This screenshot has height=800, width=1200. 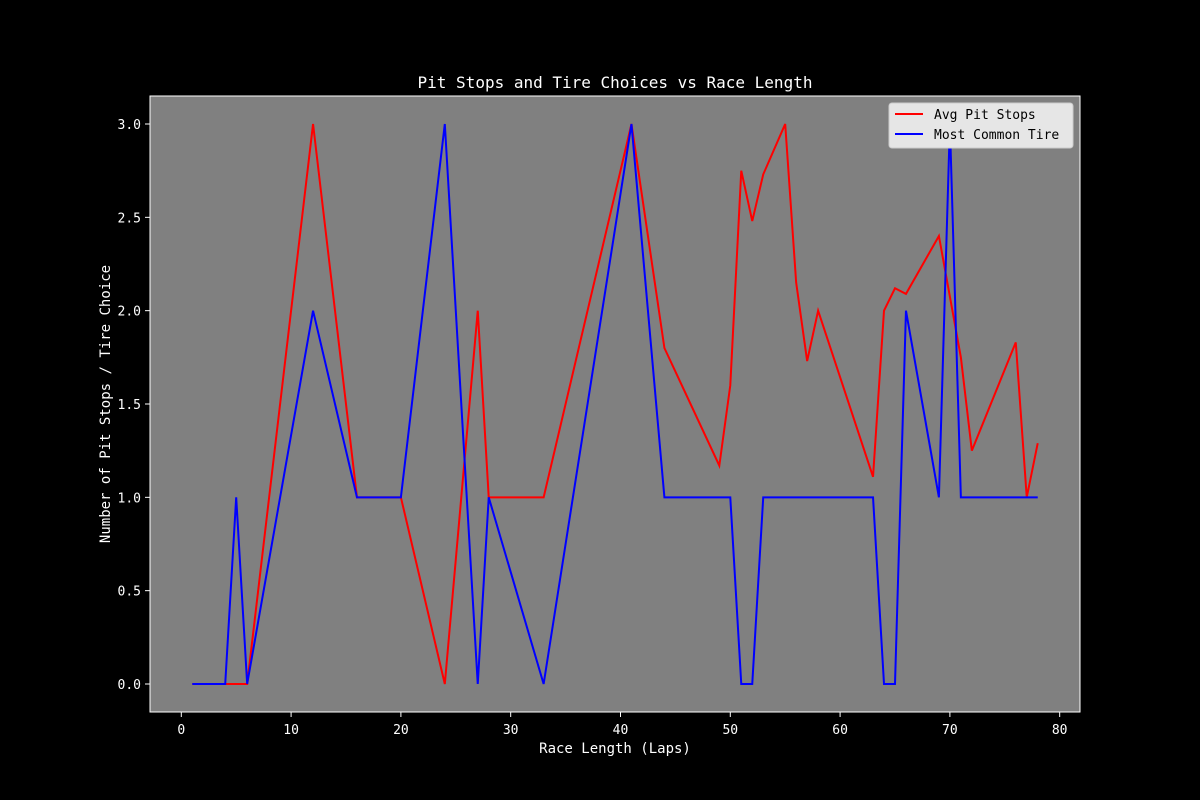 What do you see at coordinates (950, 730) in the screenshot?
I see `x-tick-label: 70` at bounding box center [950, 730].